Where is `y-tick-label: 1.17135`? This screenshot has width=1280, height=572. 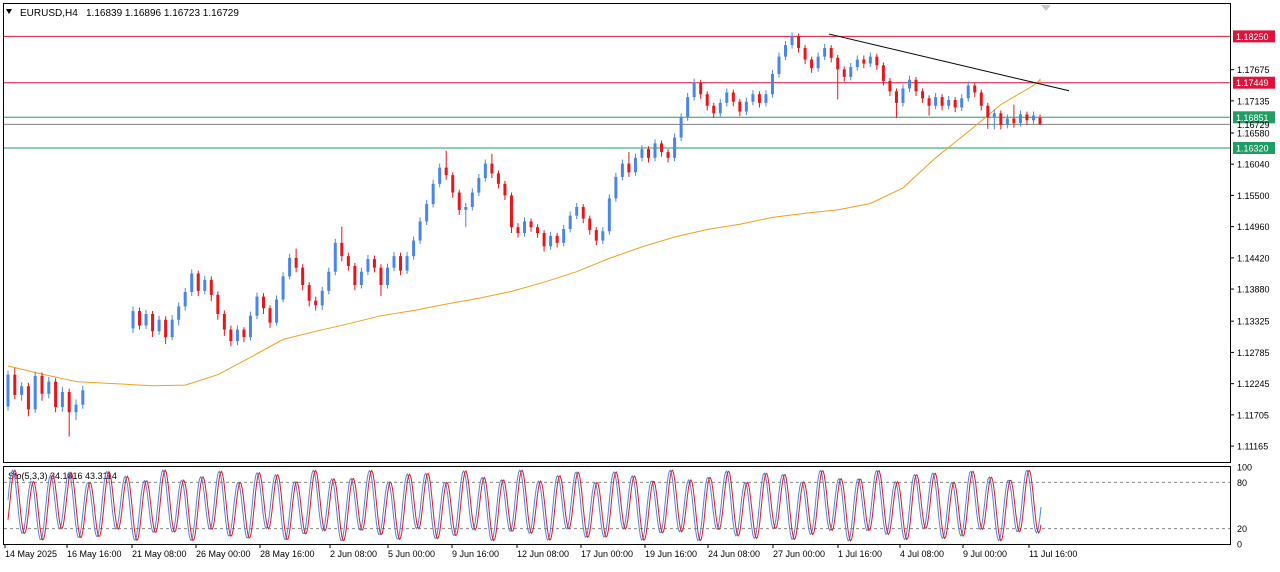
y-tick-label: 1.17135 is located at coordinates (1253, 101).